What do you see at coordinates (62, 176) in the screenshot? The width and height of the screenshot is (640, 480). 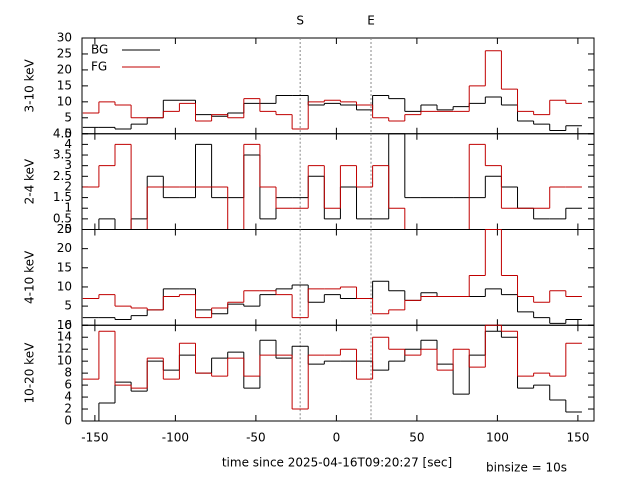 I see `y-tick-label: 2.5` at bounding box center [62, 176].